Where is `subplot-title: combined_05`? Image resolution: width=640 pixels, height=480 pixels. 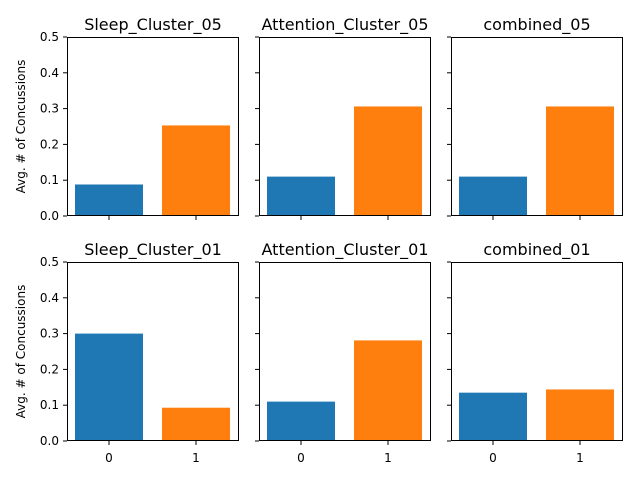 subplot-title: combined_05 is located at coordinates (536, 25).